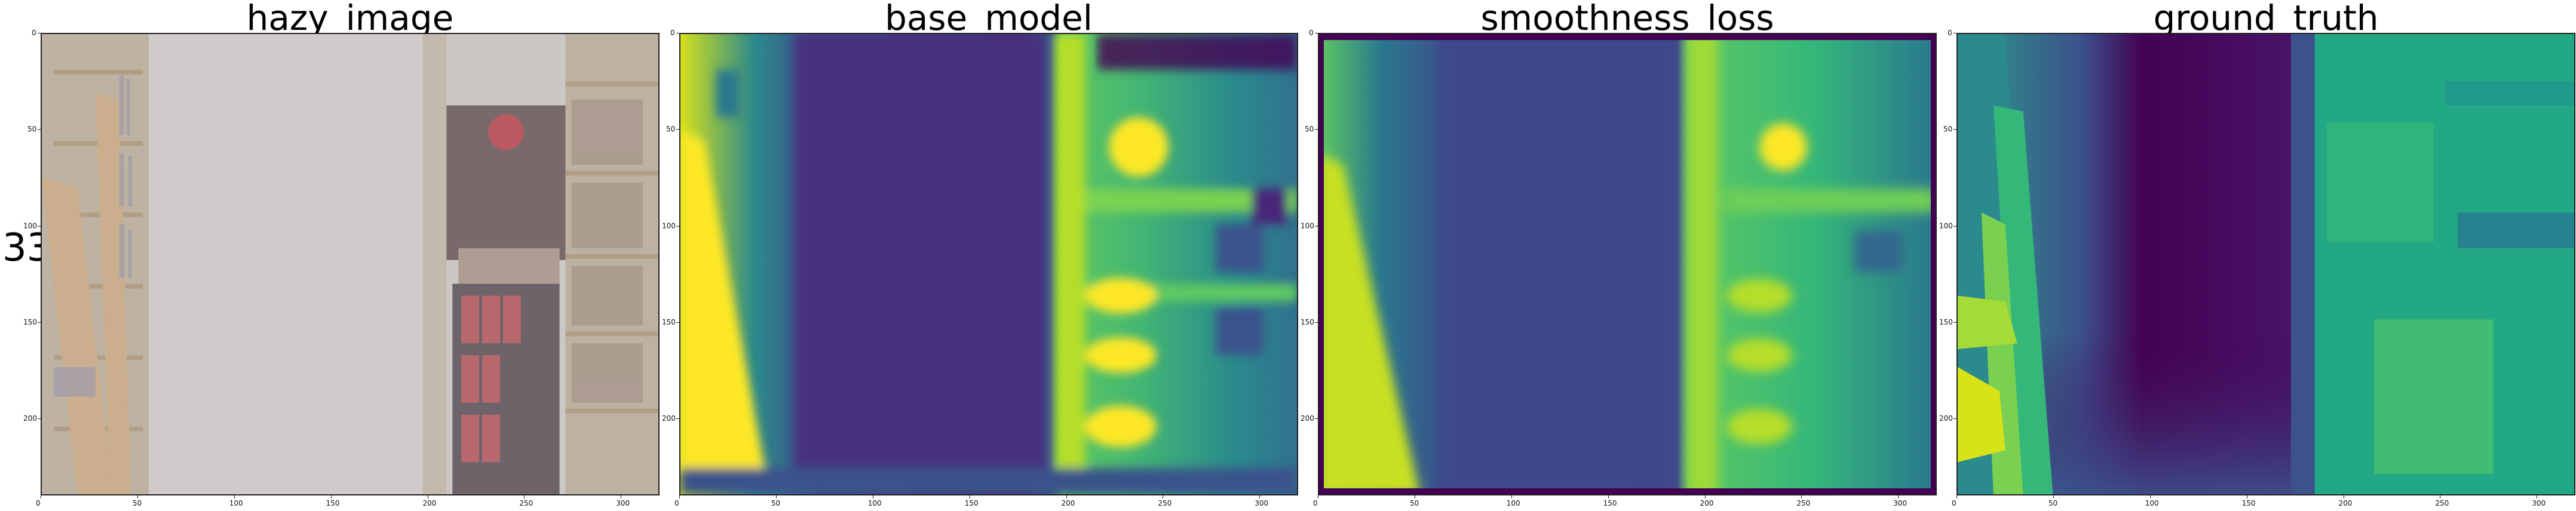  I want to click on panel-title: smoothness_loss, so click(1627, 19).